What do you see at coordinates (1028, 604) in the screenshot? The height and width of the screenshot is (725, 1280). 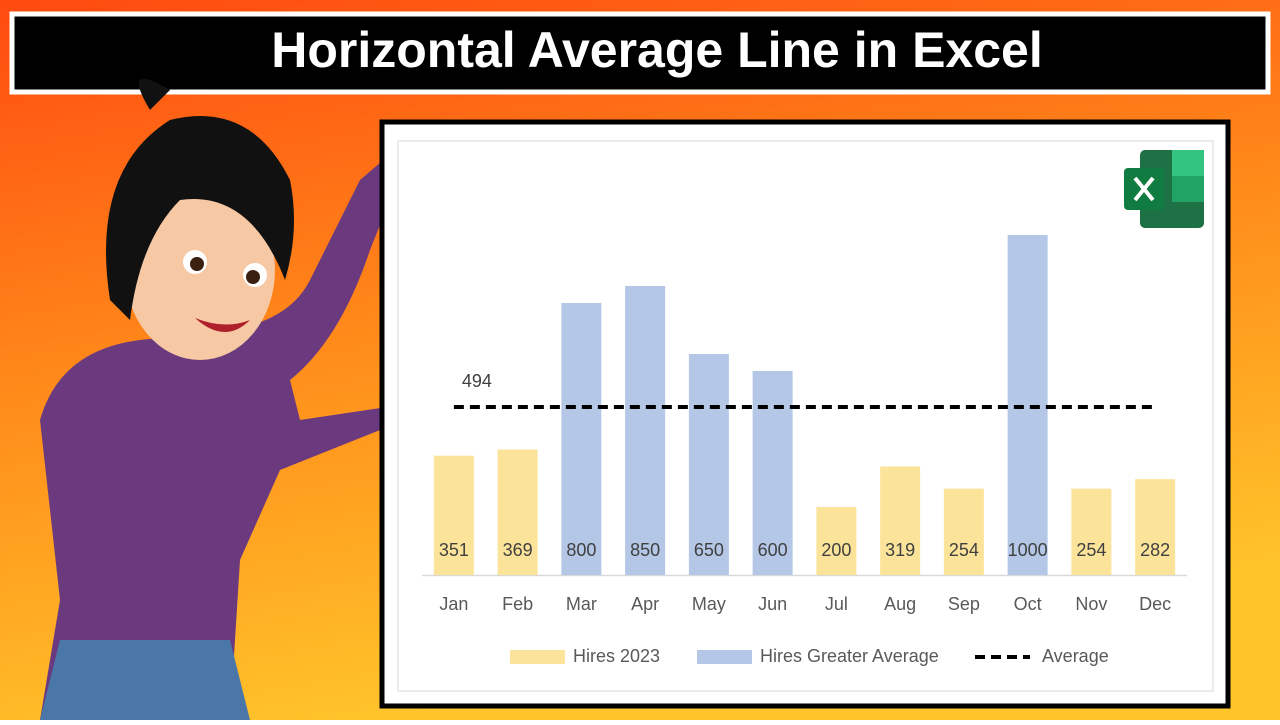 I see `x-tick-label: Oct` at bounding box center [1028, 604].